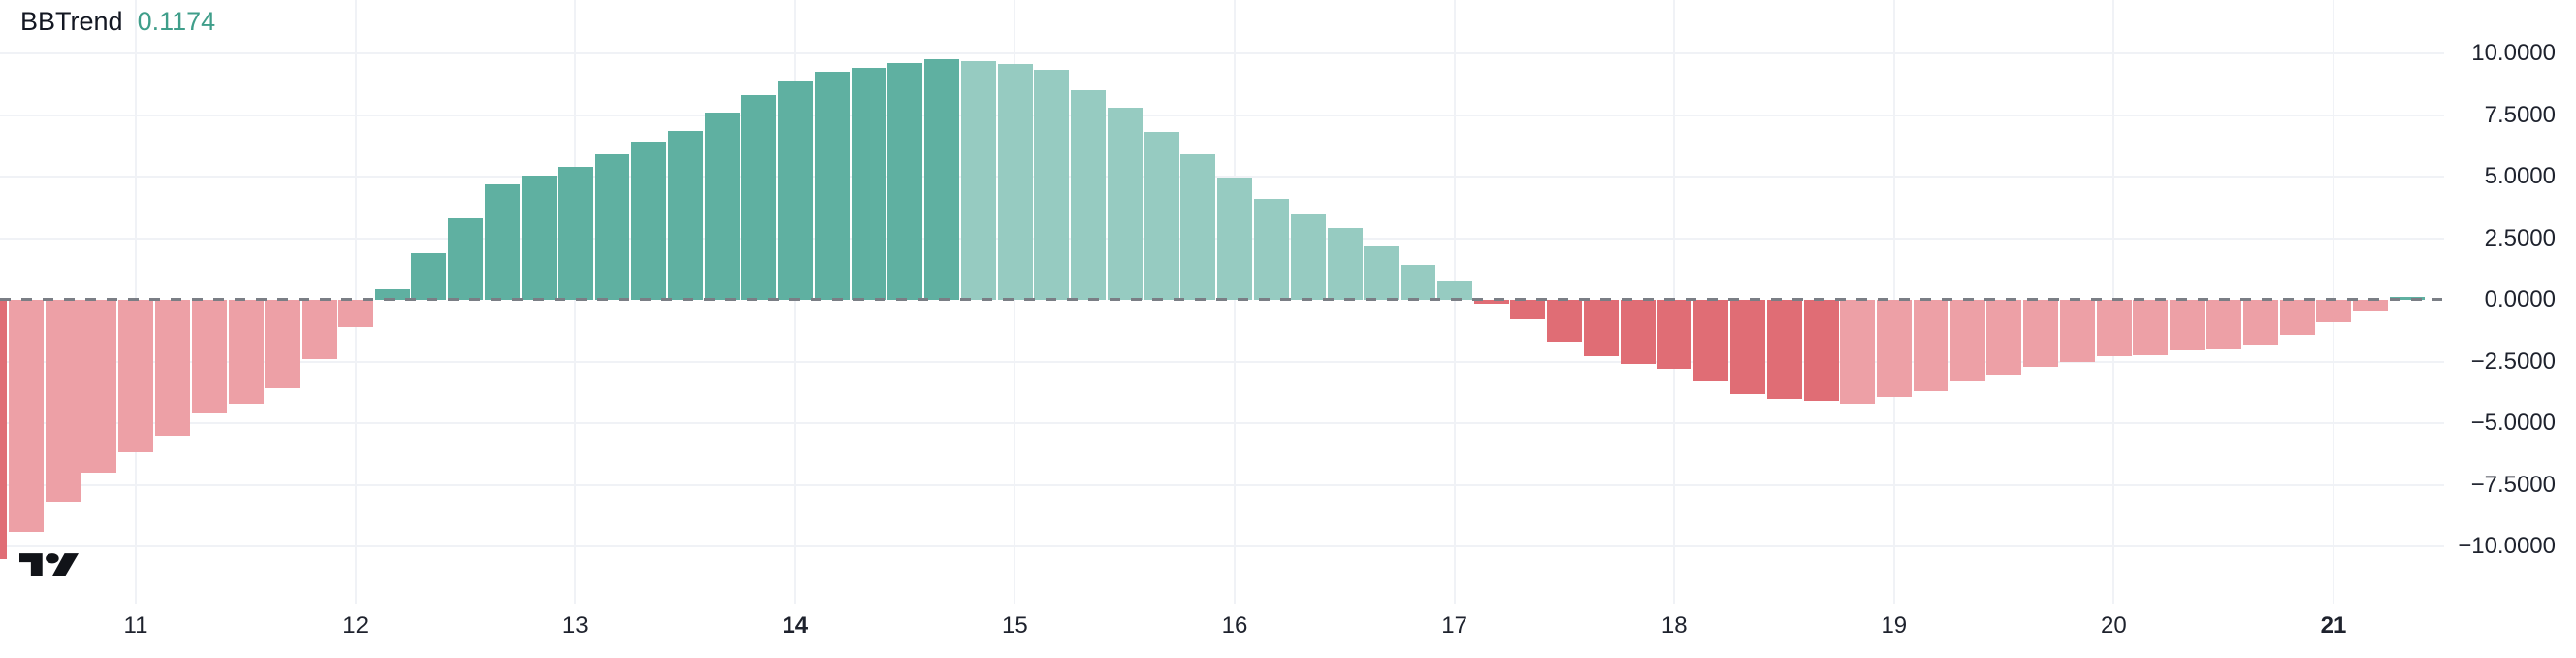  Describe the element at coordinates (135, 625) in the screenshot. I see `time-label: 11` at that location.